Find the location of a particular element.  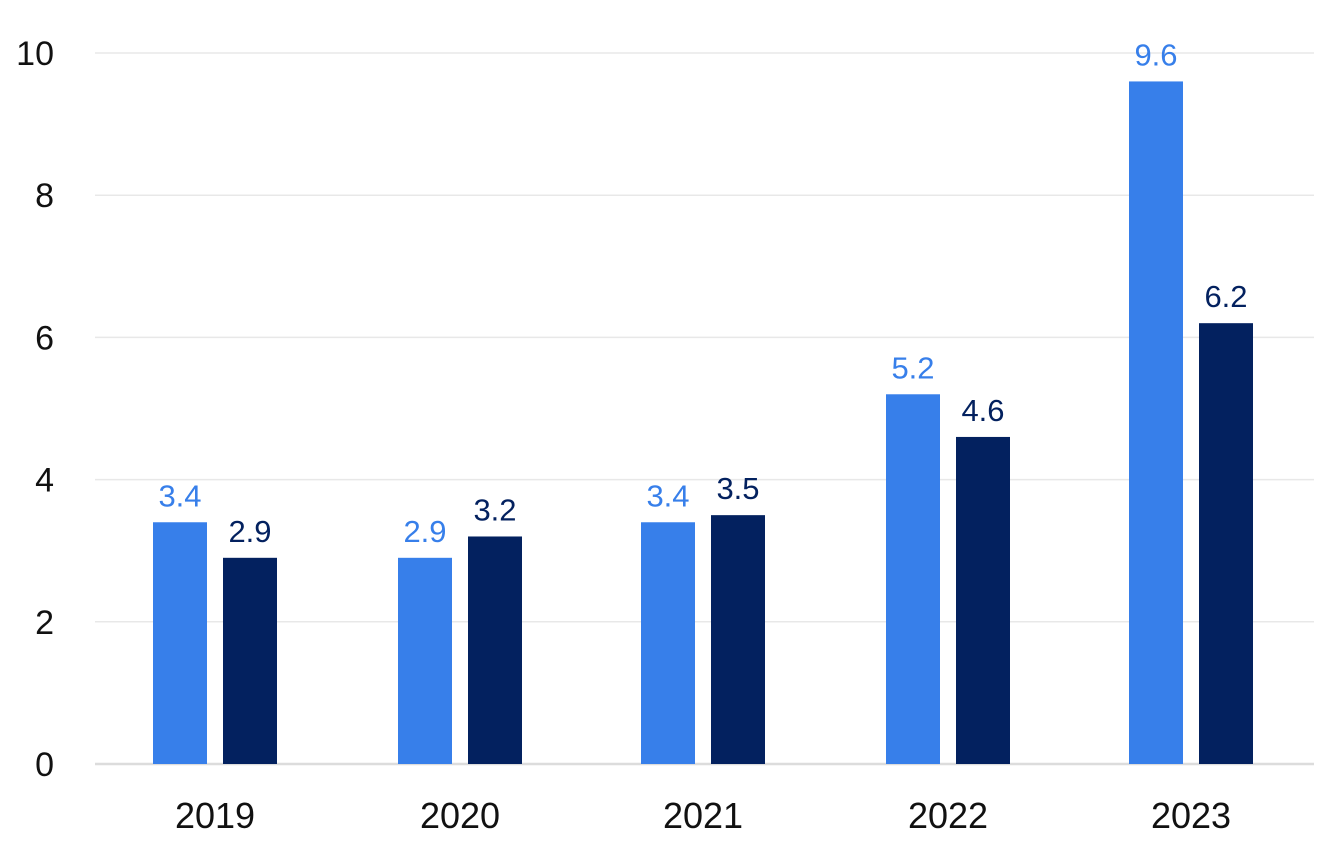

bar-series-2-2019 is located at coordinates (250, 660).